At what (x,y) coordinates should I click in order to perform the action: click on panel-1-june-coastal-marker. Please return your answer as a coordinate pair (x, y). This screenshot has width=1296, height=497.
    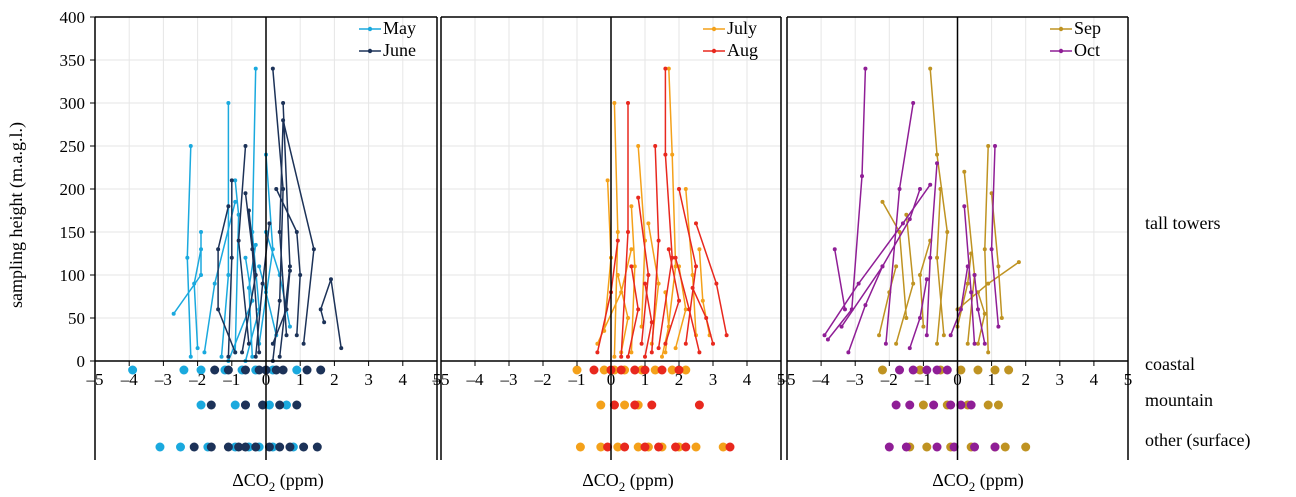
    Looking at the image, I should click on (259, 370).